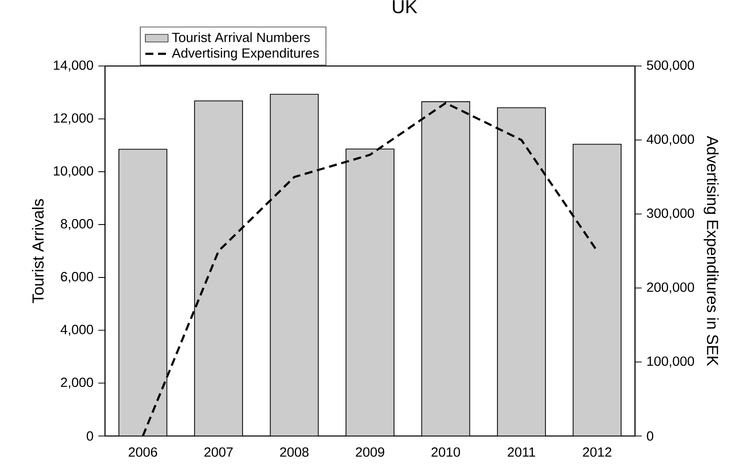  What do you see at coordinates (446, 452) in the screenshot?
I see `x-tick-label: 2010` at bounding box center [446, 452].